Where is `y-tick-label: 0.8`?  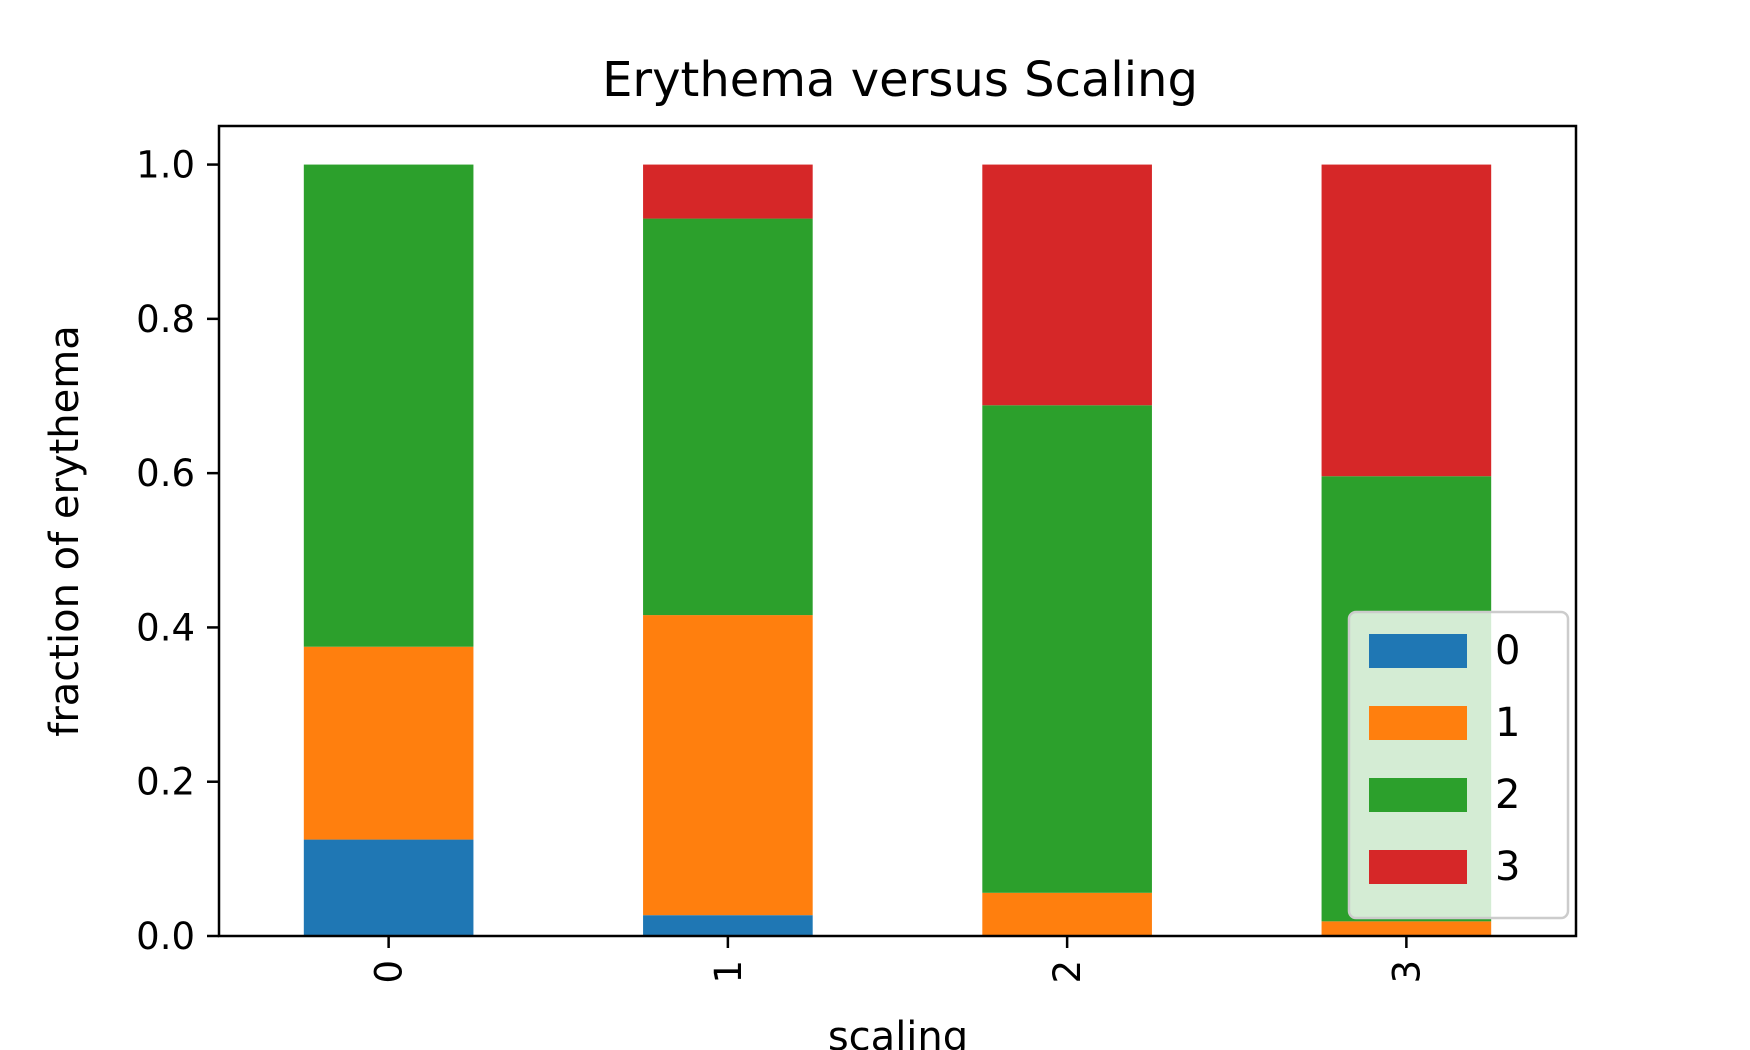
y-tick-label: 0.8 is located at coordinates (165, 319).